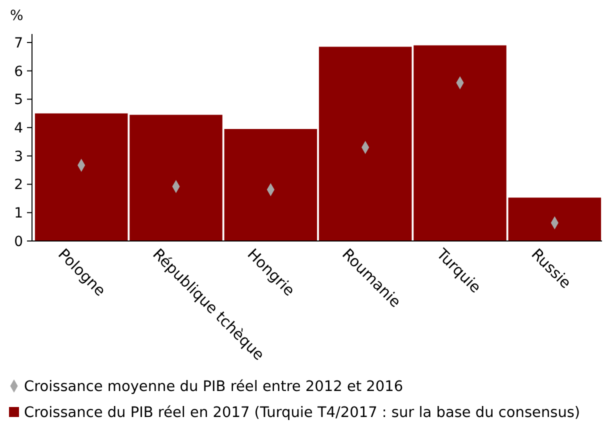 This screenshot has width=610, height=446. What do you see at coordinates (19, 128) in the screenshot?
I see `y-tick-label: 4` at bounding box center [19, 128].